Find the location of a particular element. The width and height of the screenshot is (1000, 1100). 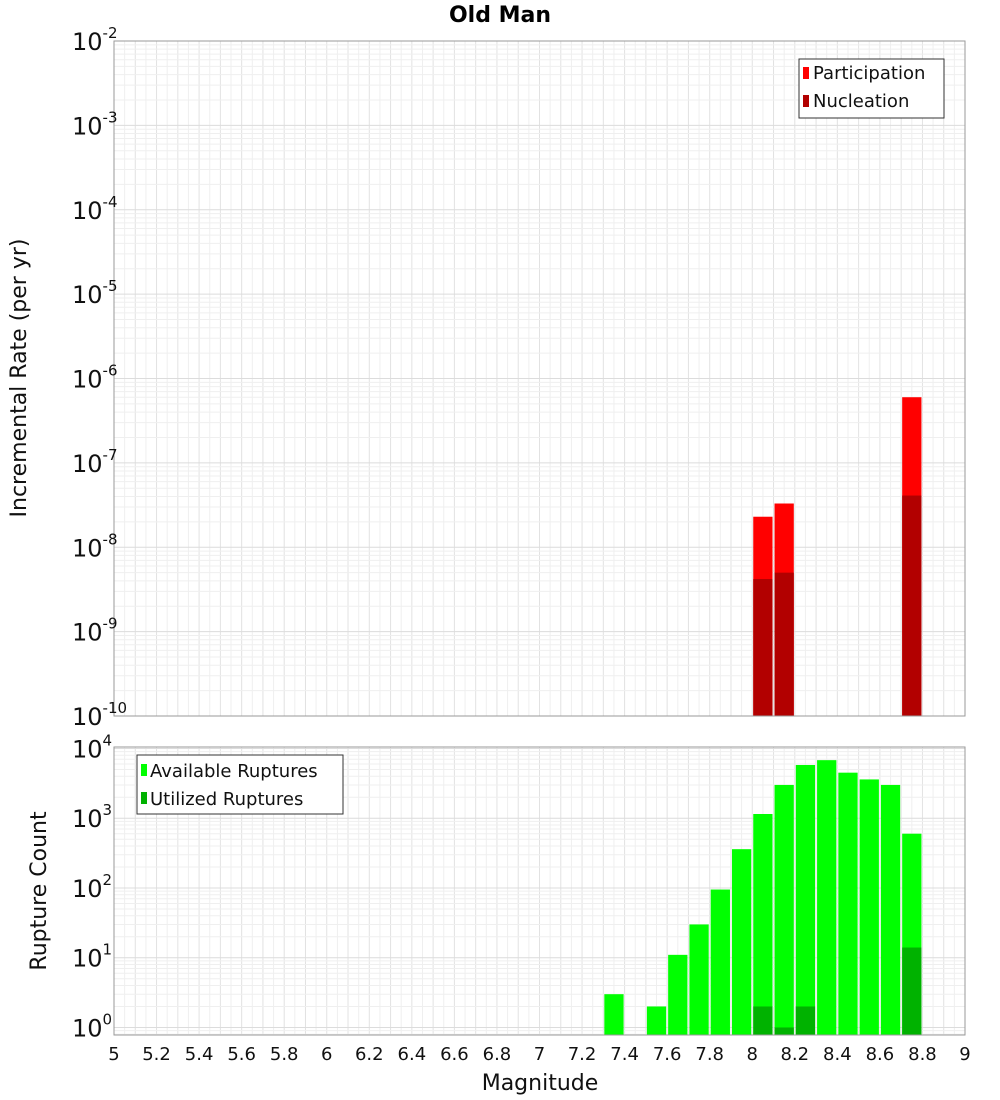

top-bars is located at coordinates (837, 556).